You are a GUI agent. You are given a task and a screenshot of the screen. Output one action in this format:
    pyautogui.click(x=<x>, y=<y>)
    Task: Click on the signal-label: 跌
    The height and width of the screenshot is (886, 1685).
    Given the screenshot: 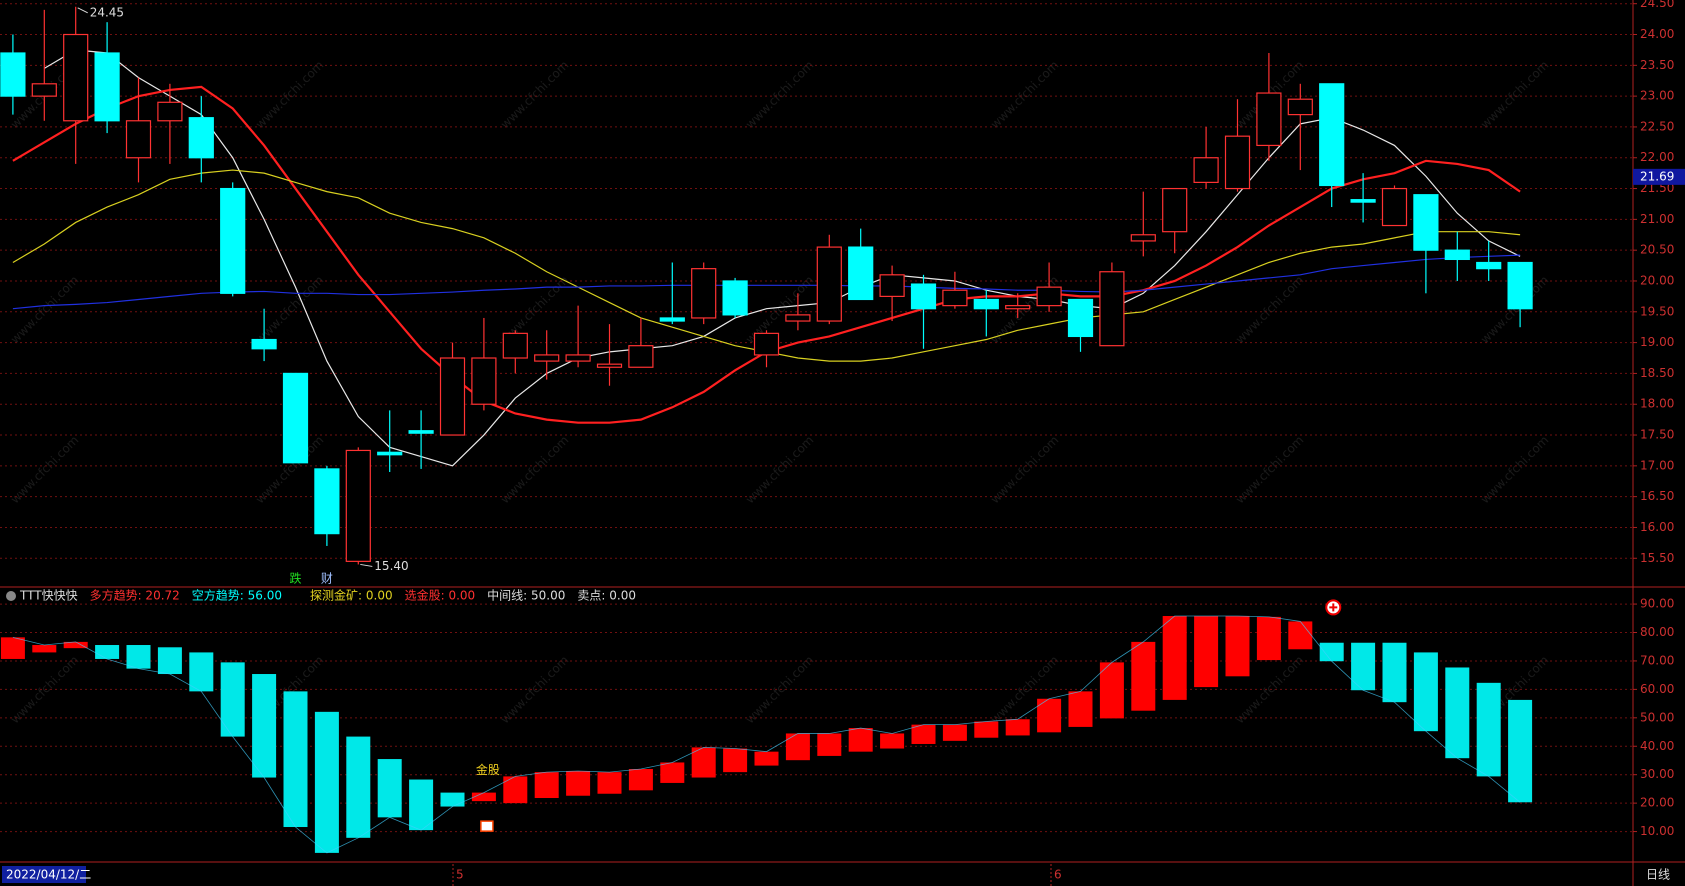 What is the action you would take?
    pyautogui.click(x=295, y=578)
    